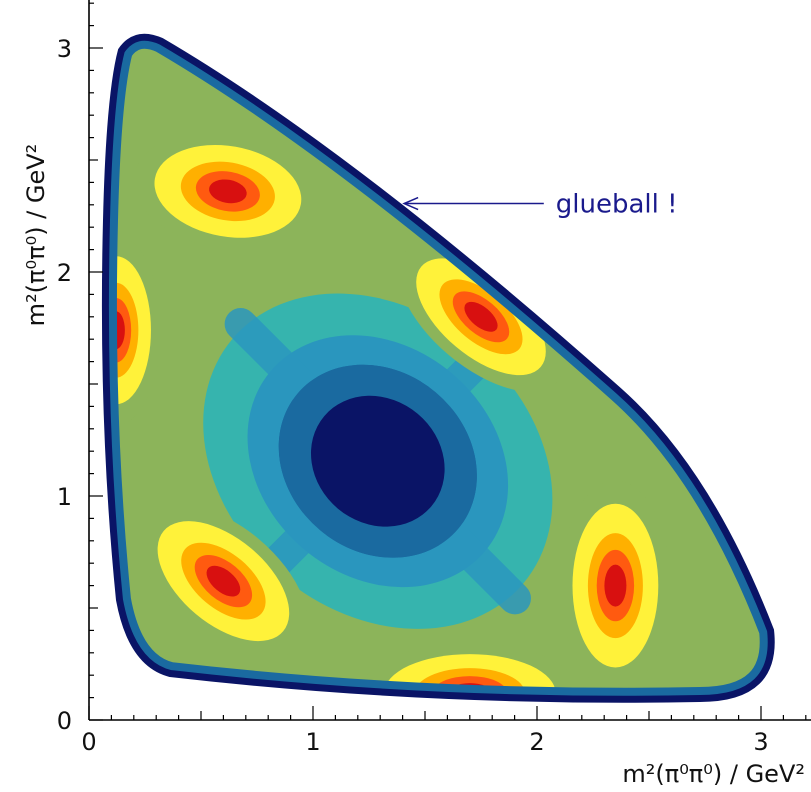 Image resolution: width=811 pixels, height=792 pixels. I want to click on y-axis-title: m²(π⁰π⁰) / GeV², so click(36, 235).